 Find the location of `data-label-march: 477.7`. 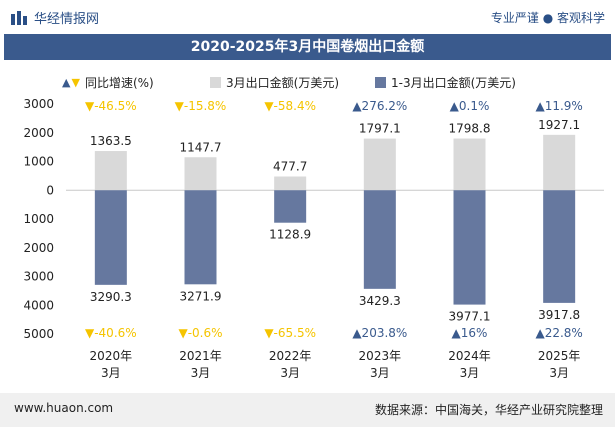

data-label-march: 477.7 is located at coordinates (290, 167).